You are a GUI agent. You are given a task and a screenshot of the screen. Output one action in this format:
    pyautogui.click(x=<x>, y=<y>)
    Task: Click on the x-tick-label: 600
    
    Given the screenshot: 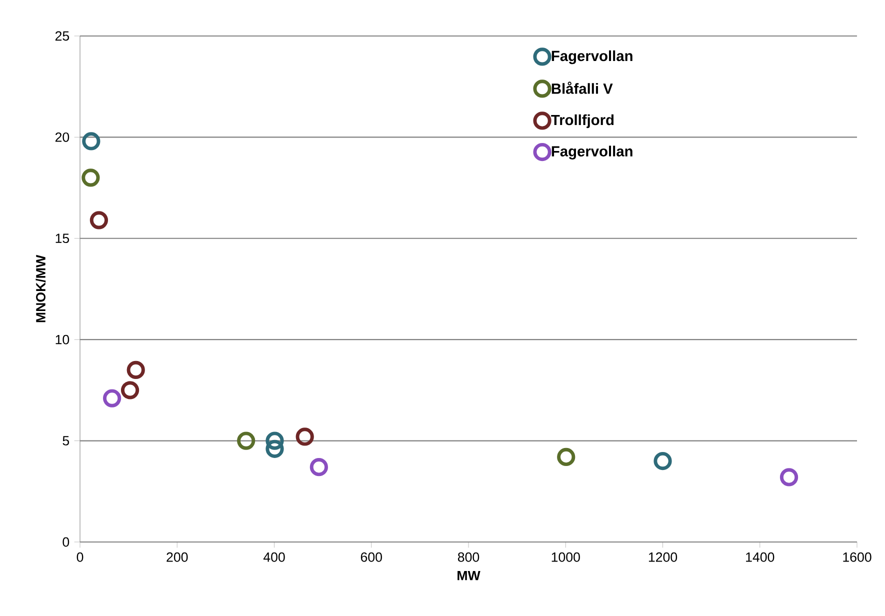 What is the action you would take?
    pyautogui.click(x=371, y=557)
    